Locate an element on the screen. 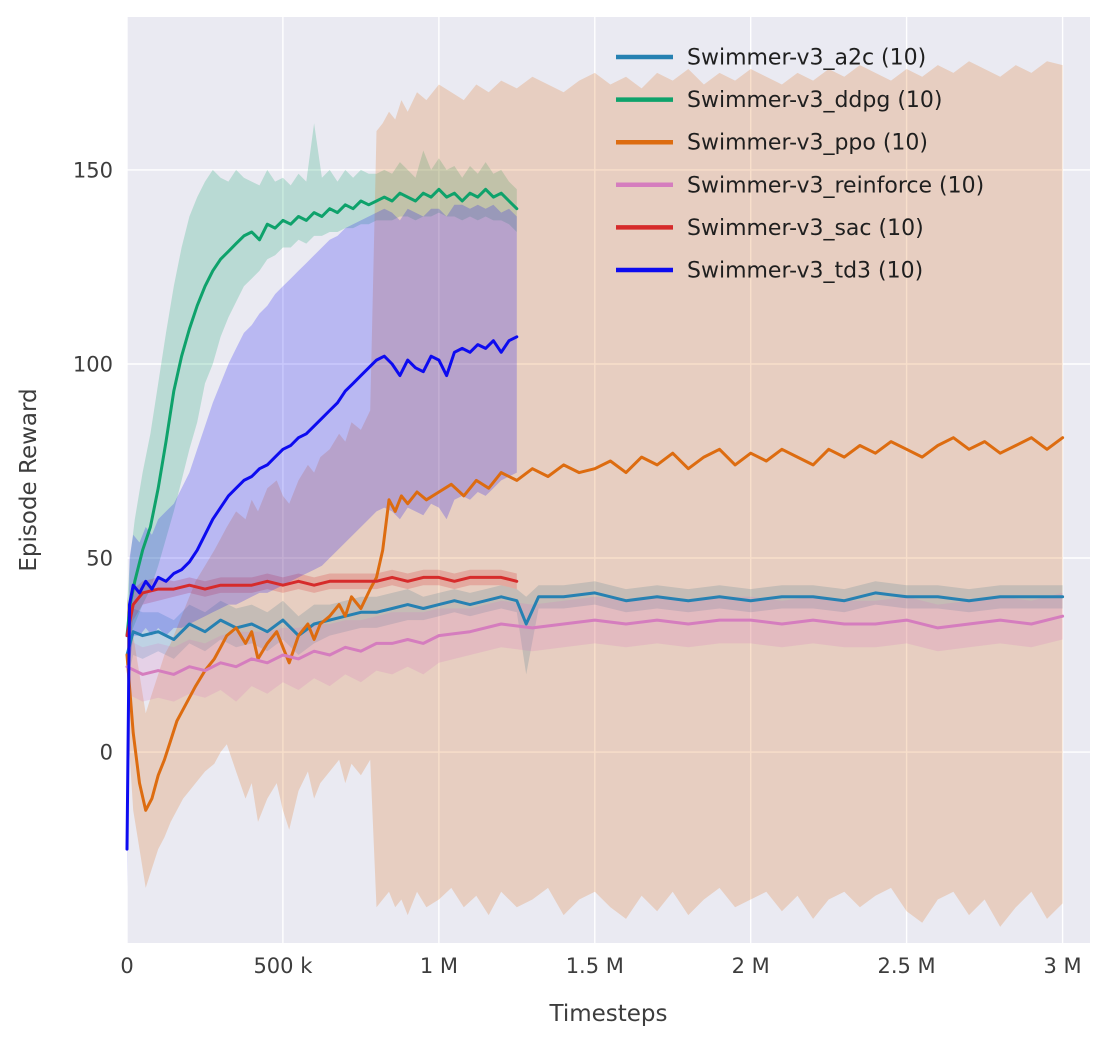 Image resolution: width=1099 pixels, height=1049 pixels. legend-item-td3: Swimmer-v3_td3 (10) is located at coordinates (769, 271).